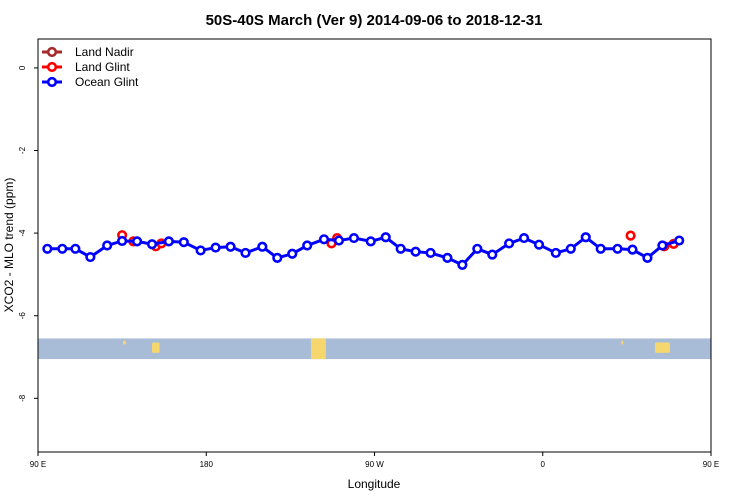 This screenshot has height=500, width=750. What do you see at coordinates (104, 52) in the screenshot?
I see `legend-label: Land Nadir` at bounding box center [104, 52].